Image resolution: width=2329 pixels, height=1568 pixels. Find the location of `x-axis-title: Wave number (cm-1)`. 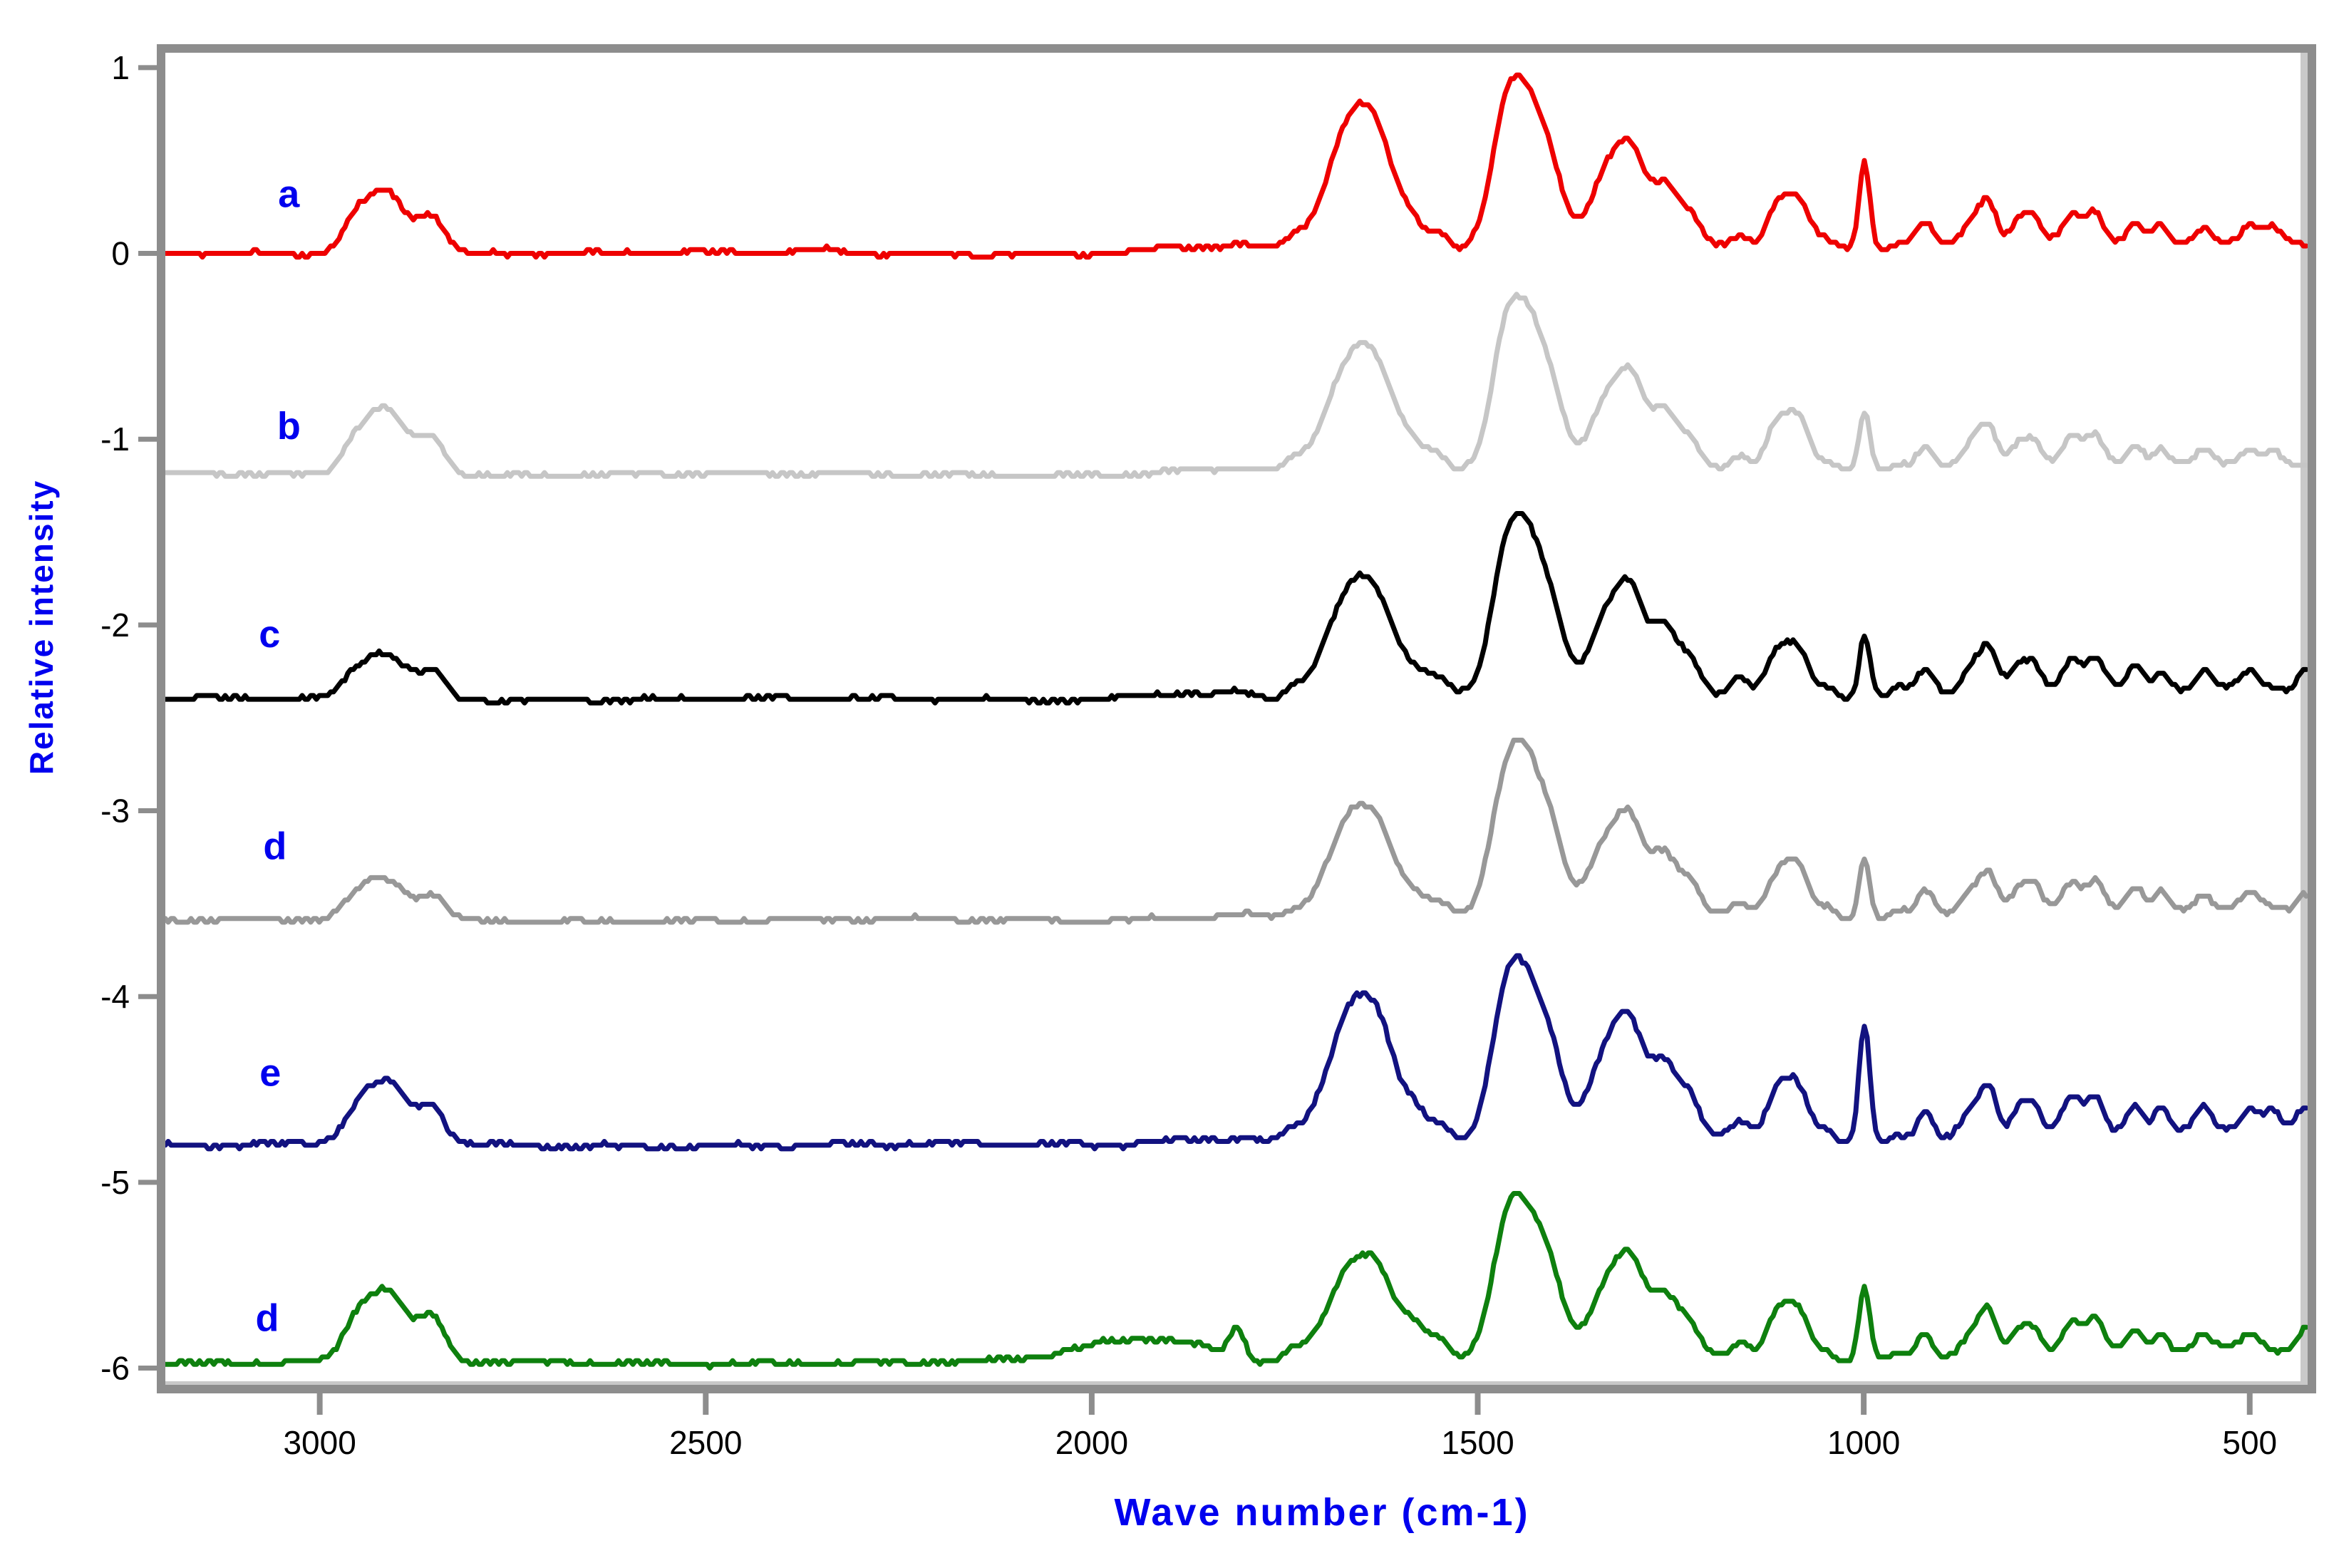

x-axis-title: Wave number (cm-1) is located at coordinates (1322, 1513).